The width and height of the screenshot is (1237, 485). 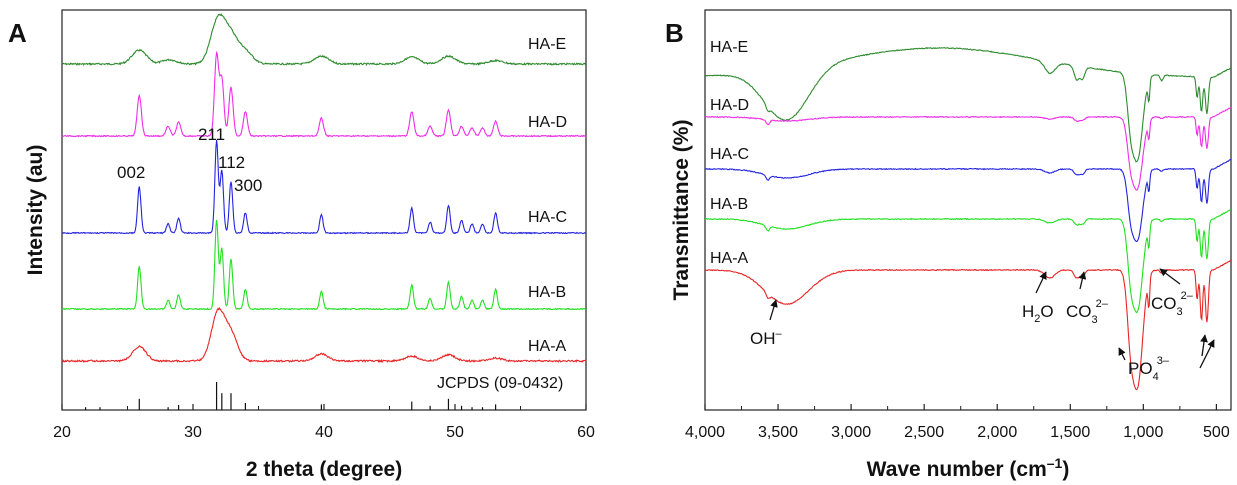 I want to click on panel-a-series-label-ha-a: HA-A, so click(x=547, y=346).